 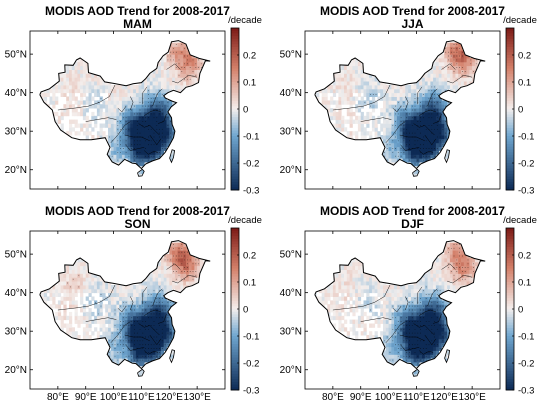 I want to click on season-label: JJA, so click(x=412, y=24).